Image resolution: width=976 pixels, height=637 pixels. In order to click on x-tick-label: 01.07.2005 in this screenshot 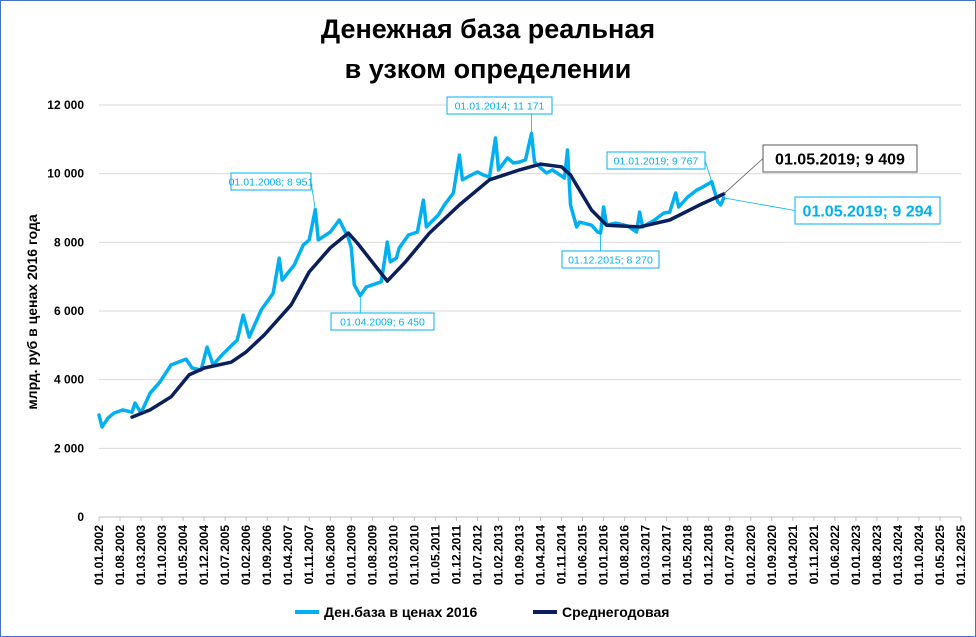, I will do `click(225, 555)`.